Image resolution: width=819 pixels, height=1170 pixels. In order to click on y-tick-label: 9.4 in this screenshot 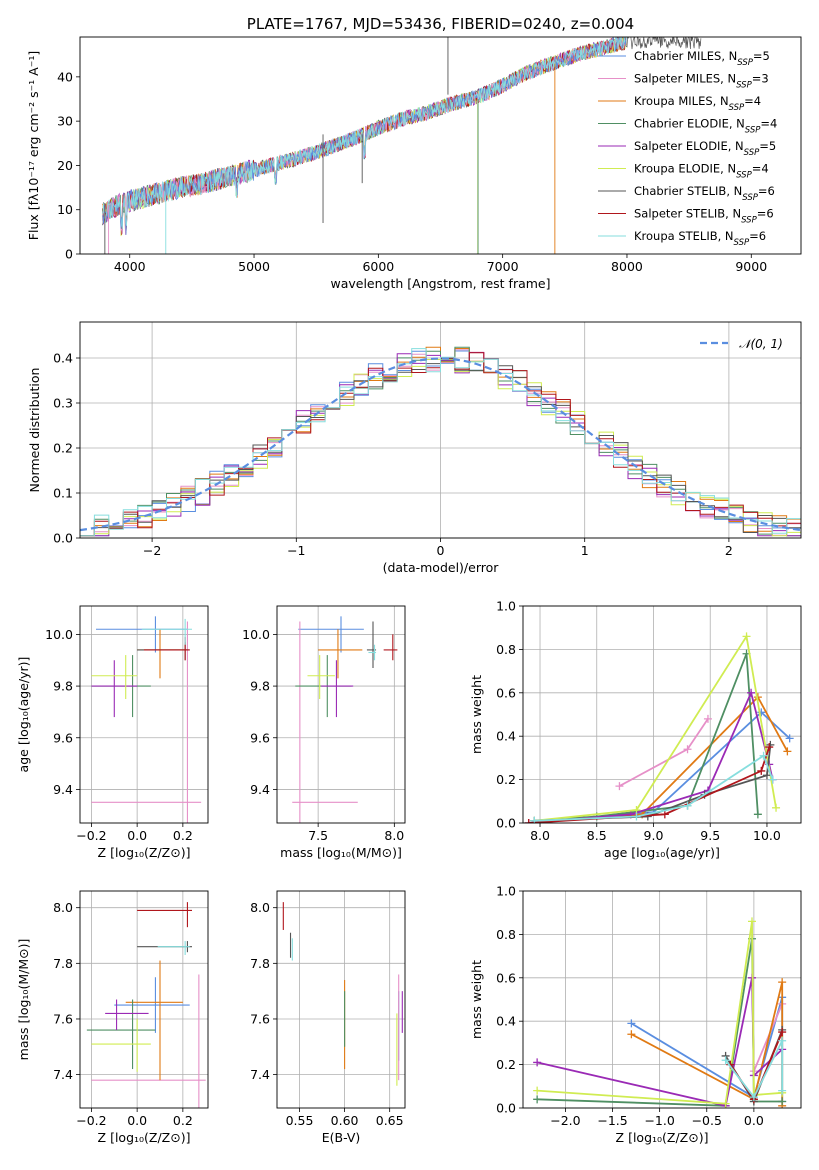, I will do `click(63, 789)`.